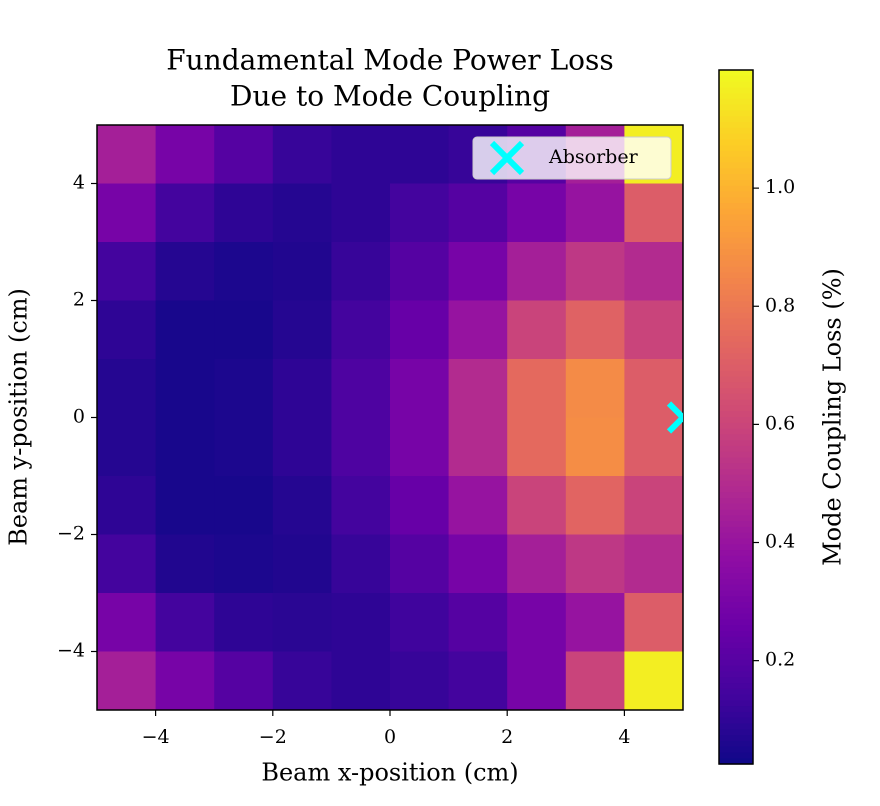 The width and height of the screenshot is (880, 806). I want to click on legend-box, so click(572, 158).